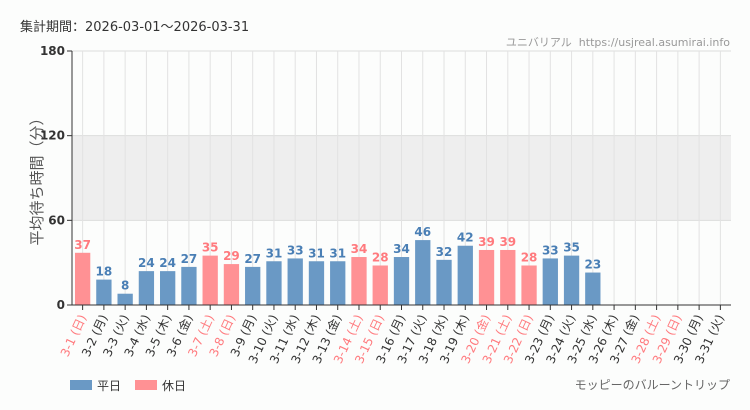 The image size is (750, 410). Describe the element at coordinates (128, 386) in the screenshot. I see `legend: 平日 休日` at that location.